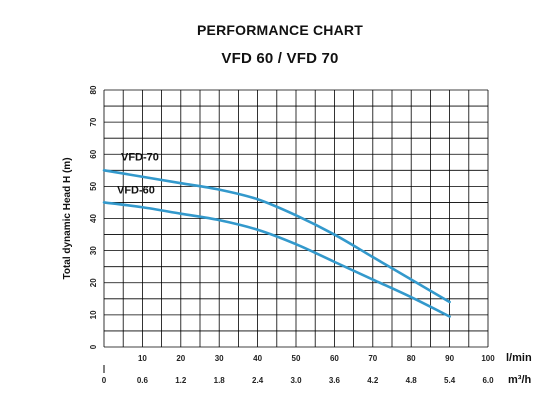 The height and width of the screenshot is (405, 560). Describe the element at coordinates (93, 218) in the screenshot. I see `y-tick-label: 40` at that location.